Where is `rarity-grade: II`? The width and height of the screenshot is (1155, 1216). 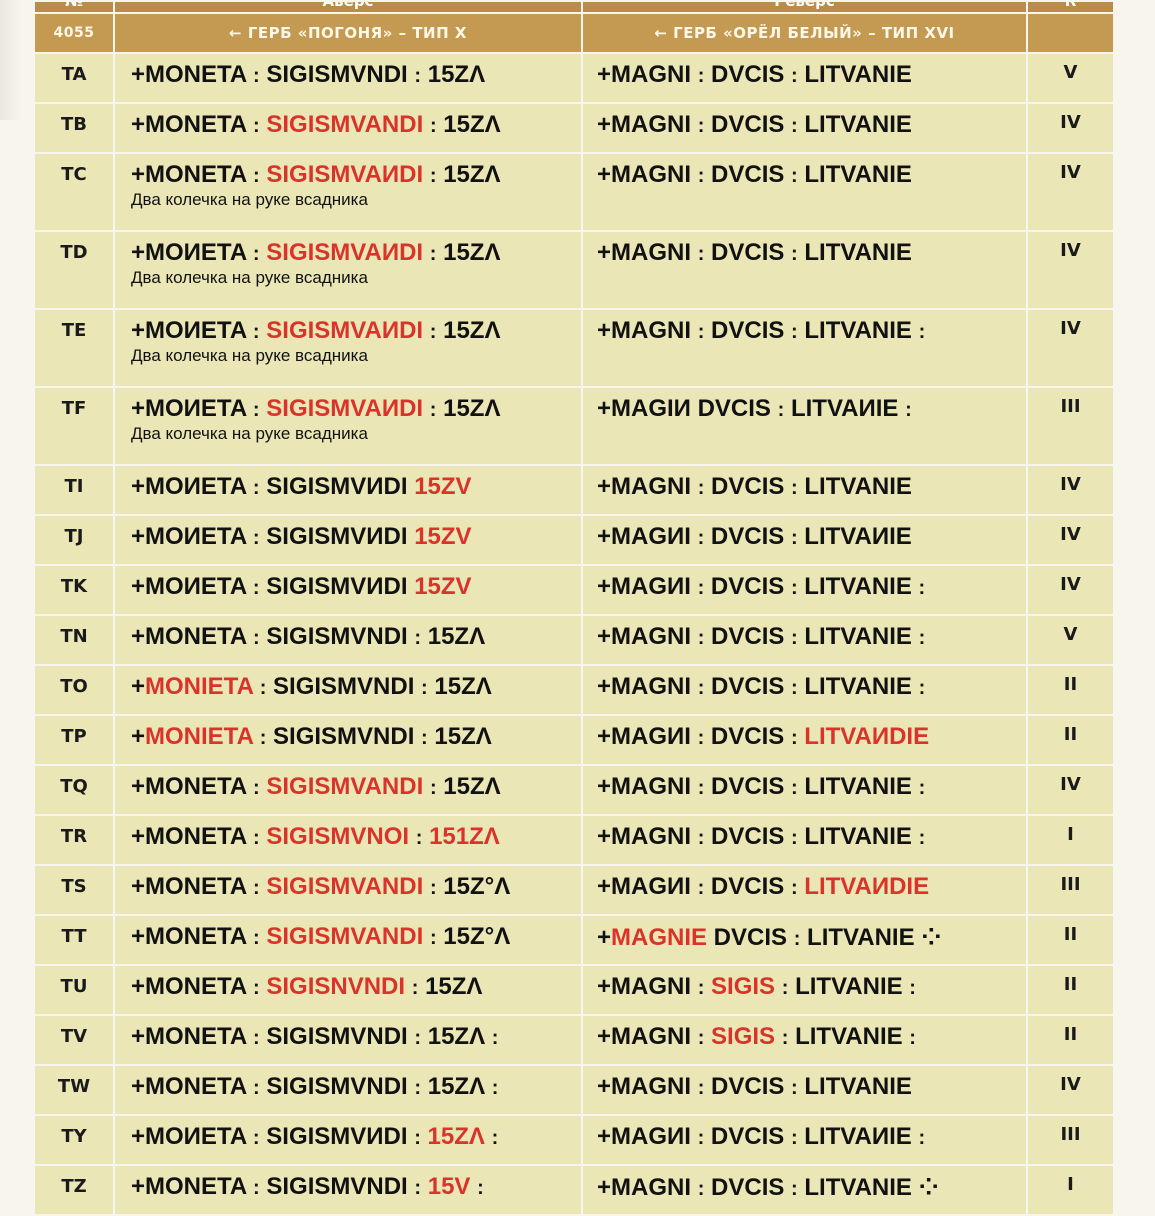
rarity-grade: II is located at coordinates (1070, 990).